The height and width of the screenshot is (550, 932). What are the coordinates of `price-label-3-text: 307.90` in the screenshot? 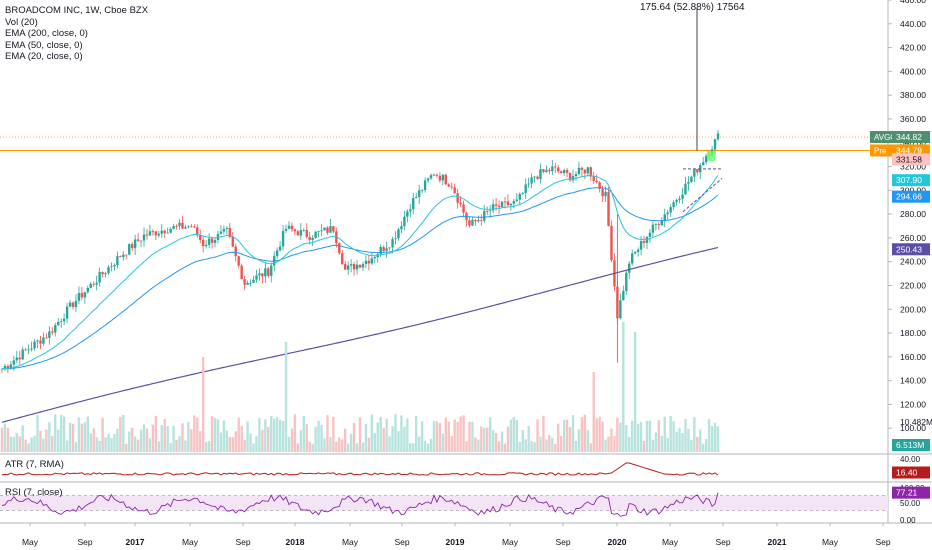 It's located at (909, 180).